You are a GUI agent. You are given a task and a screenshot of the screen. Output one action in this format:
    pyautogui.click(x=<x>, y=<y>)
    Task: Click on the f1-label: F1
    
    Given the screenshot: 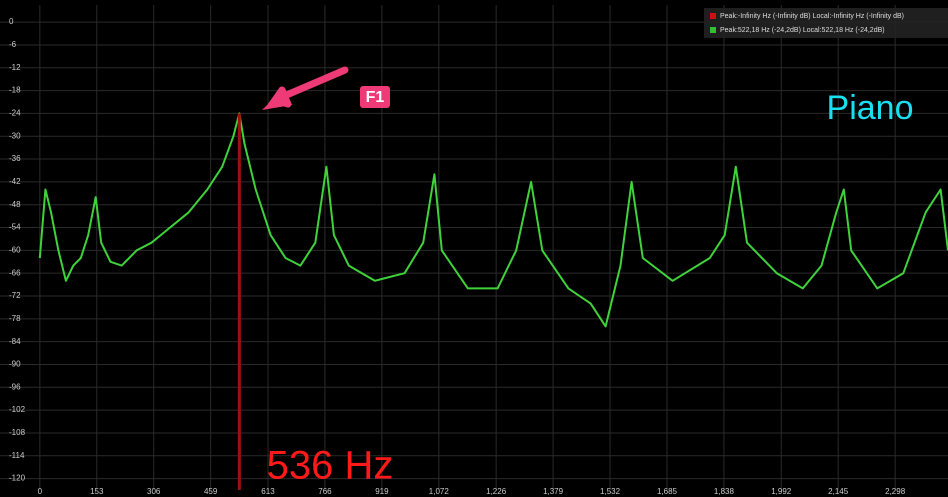 What is the action you would take?
    pyautogui.click(x=375, y=97)
    